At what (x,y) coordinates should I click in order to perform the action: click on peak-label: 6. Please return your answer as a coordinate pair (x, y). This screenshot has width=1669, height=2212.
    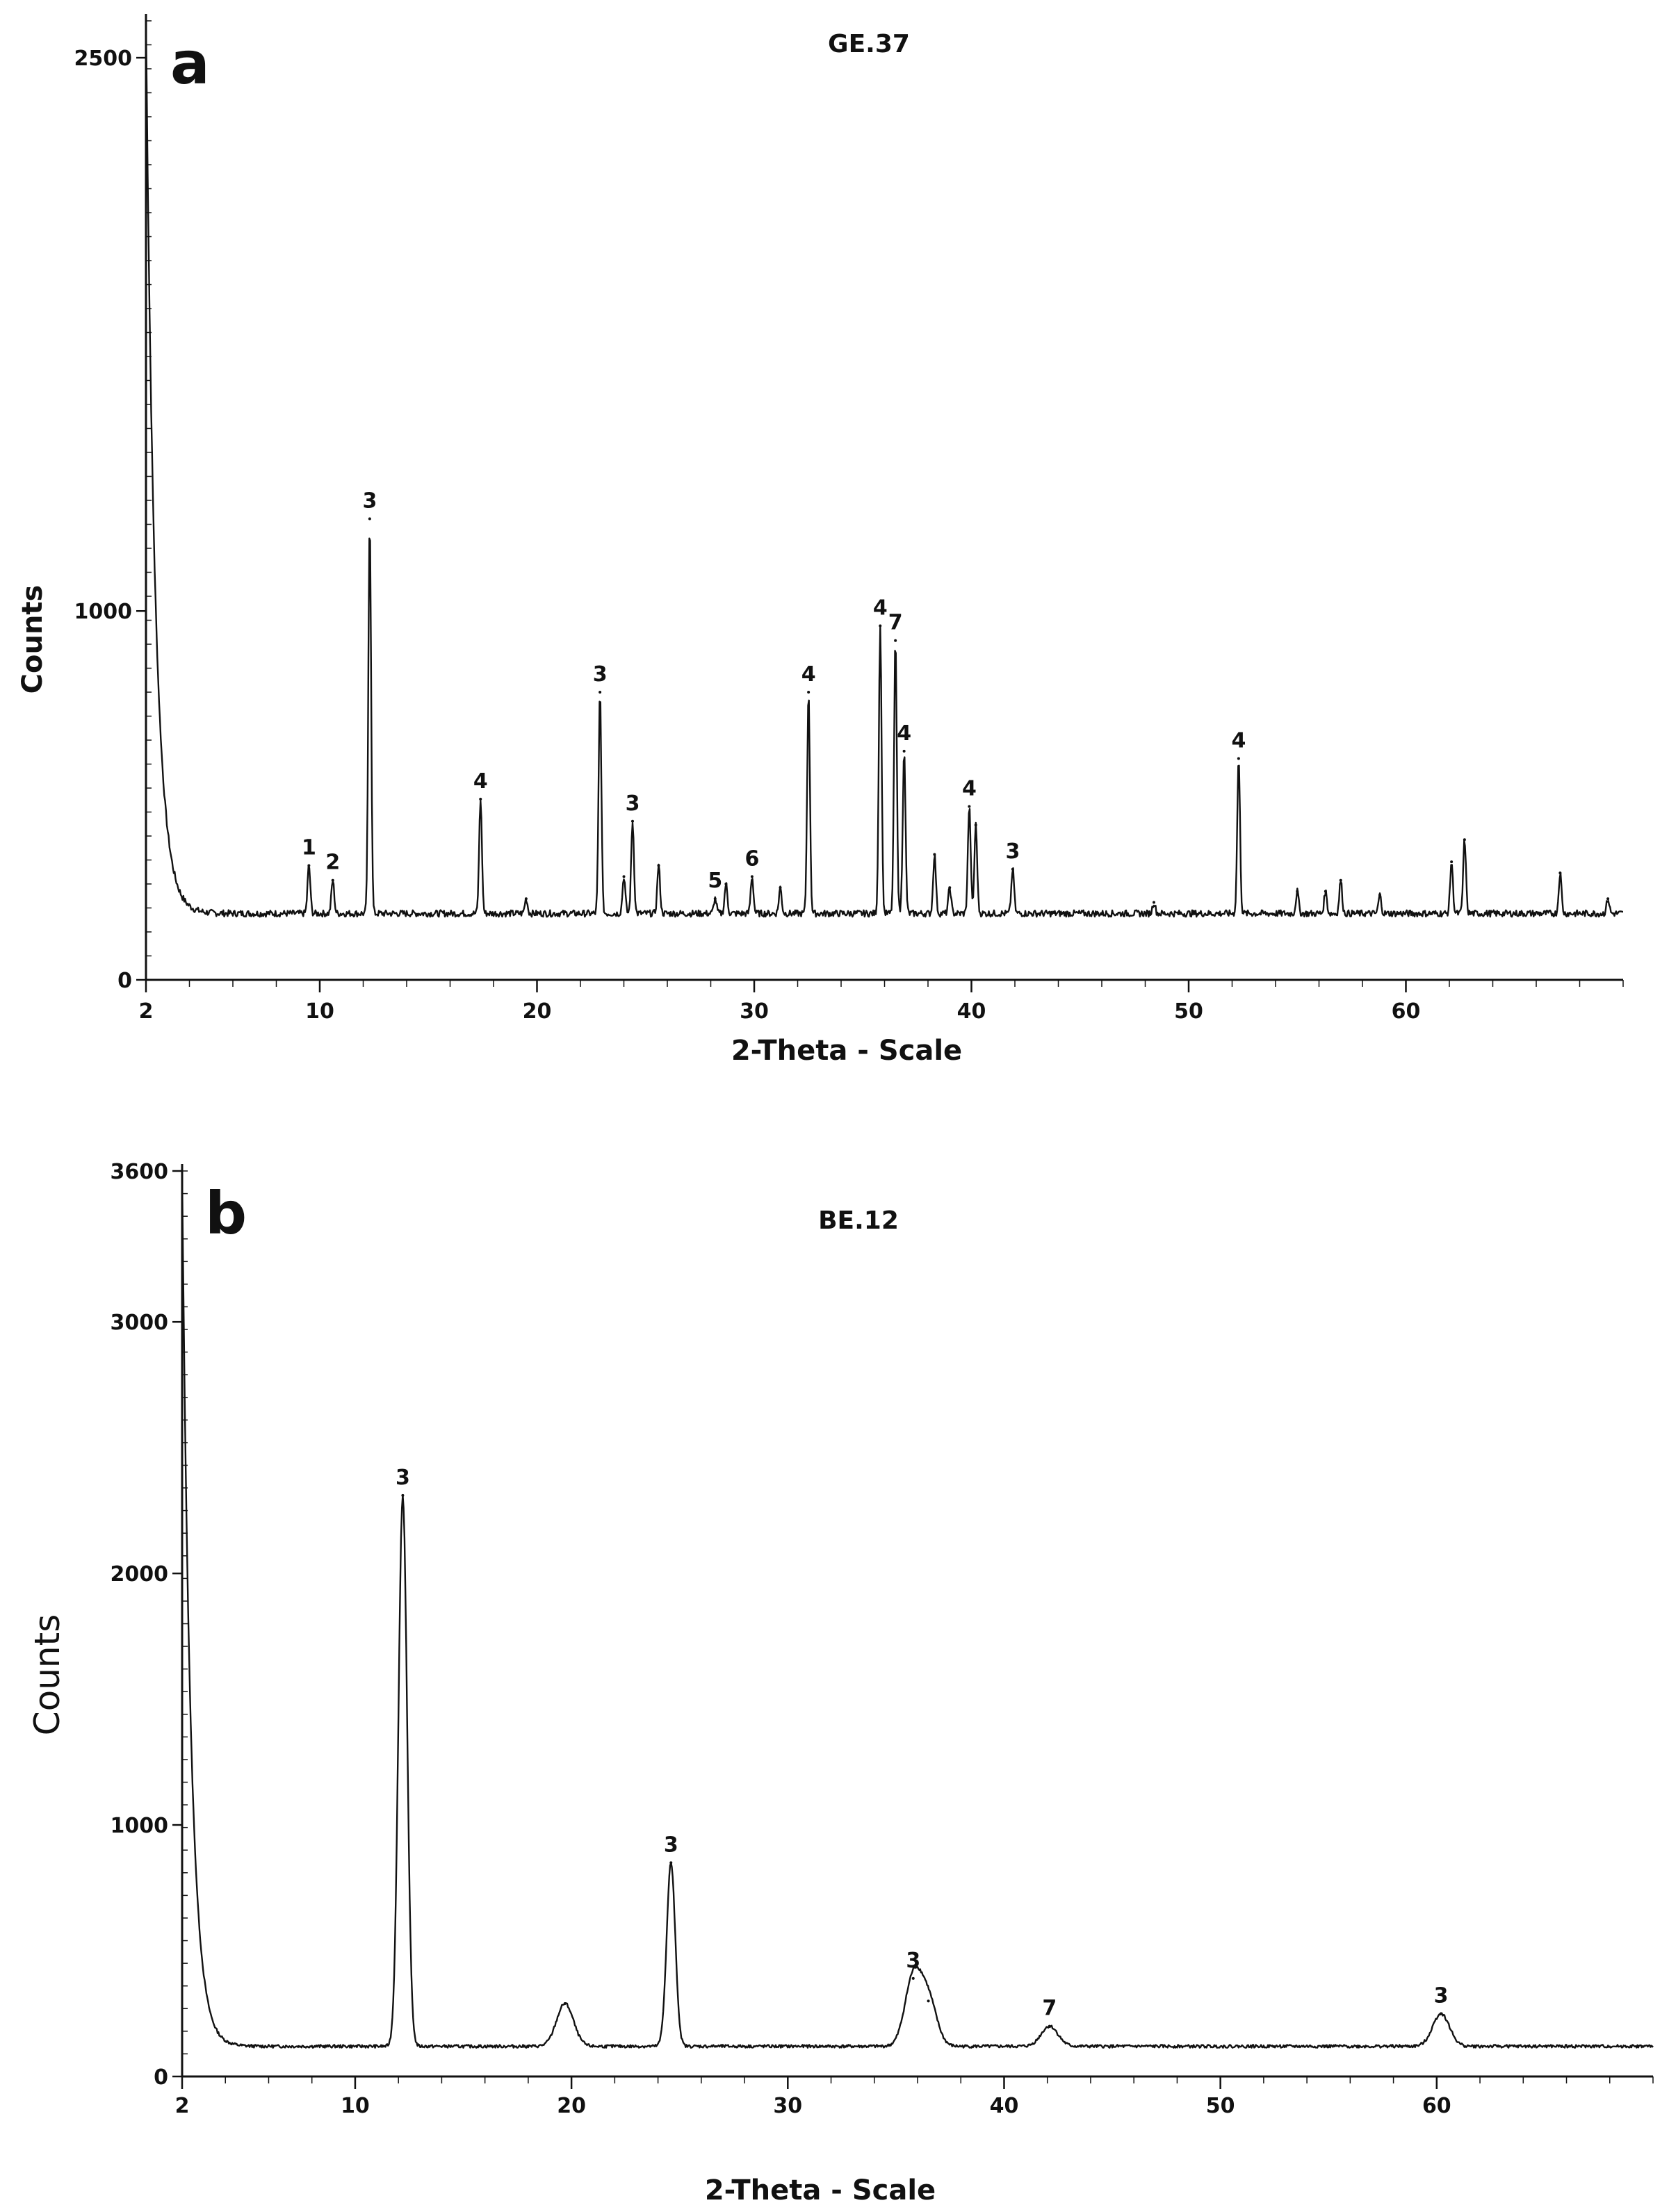
    Looking at the image, I should click on (752, 859).